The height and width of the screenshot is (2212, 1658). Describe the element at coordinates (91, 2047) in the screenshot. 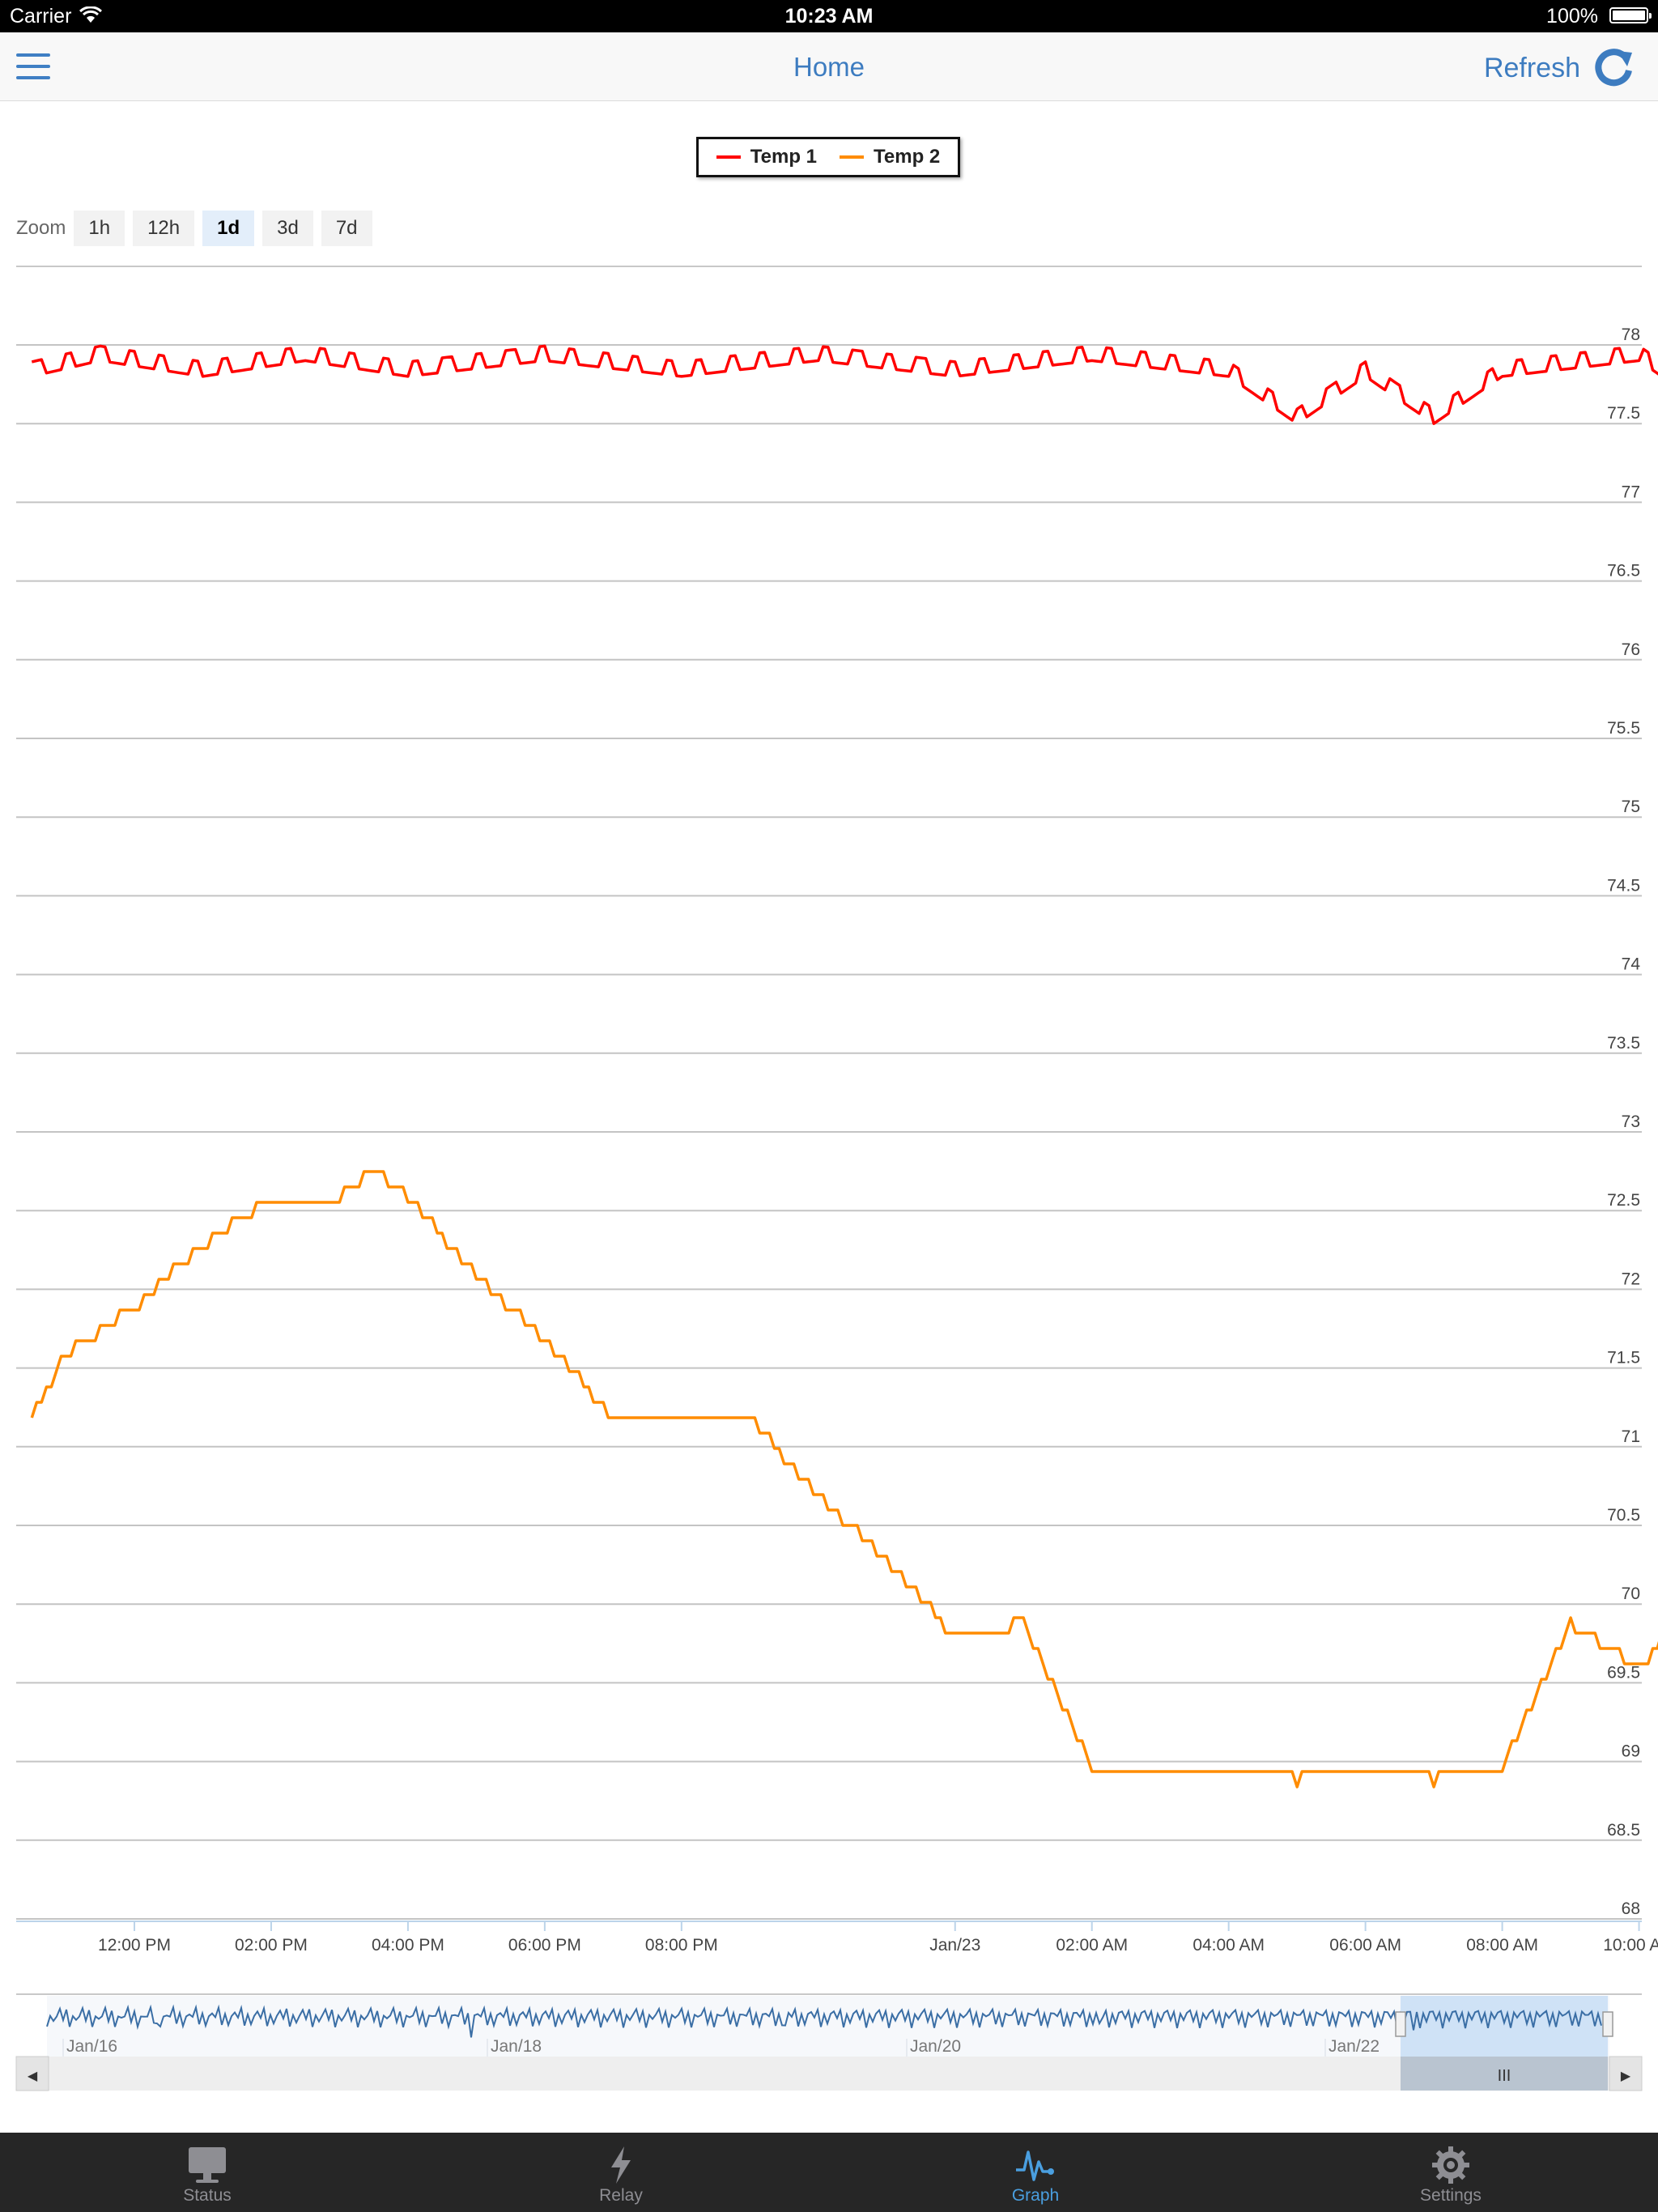

I see `navigator-date-label: Jan/16` at that location.